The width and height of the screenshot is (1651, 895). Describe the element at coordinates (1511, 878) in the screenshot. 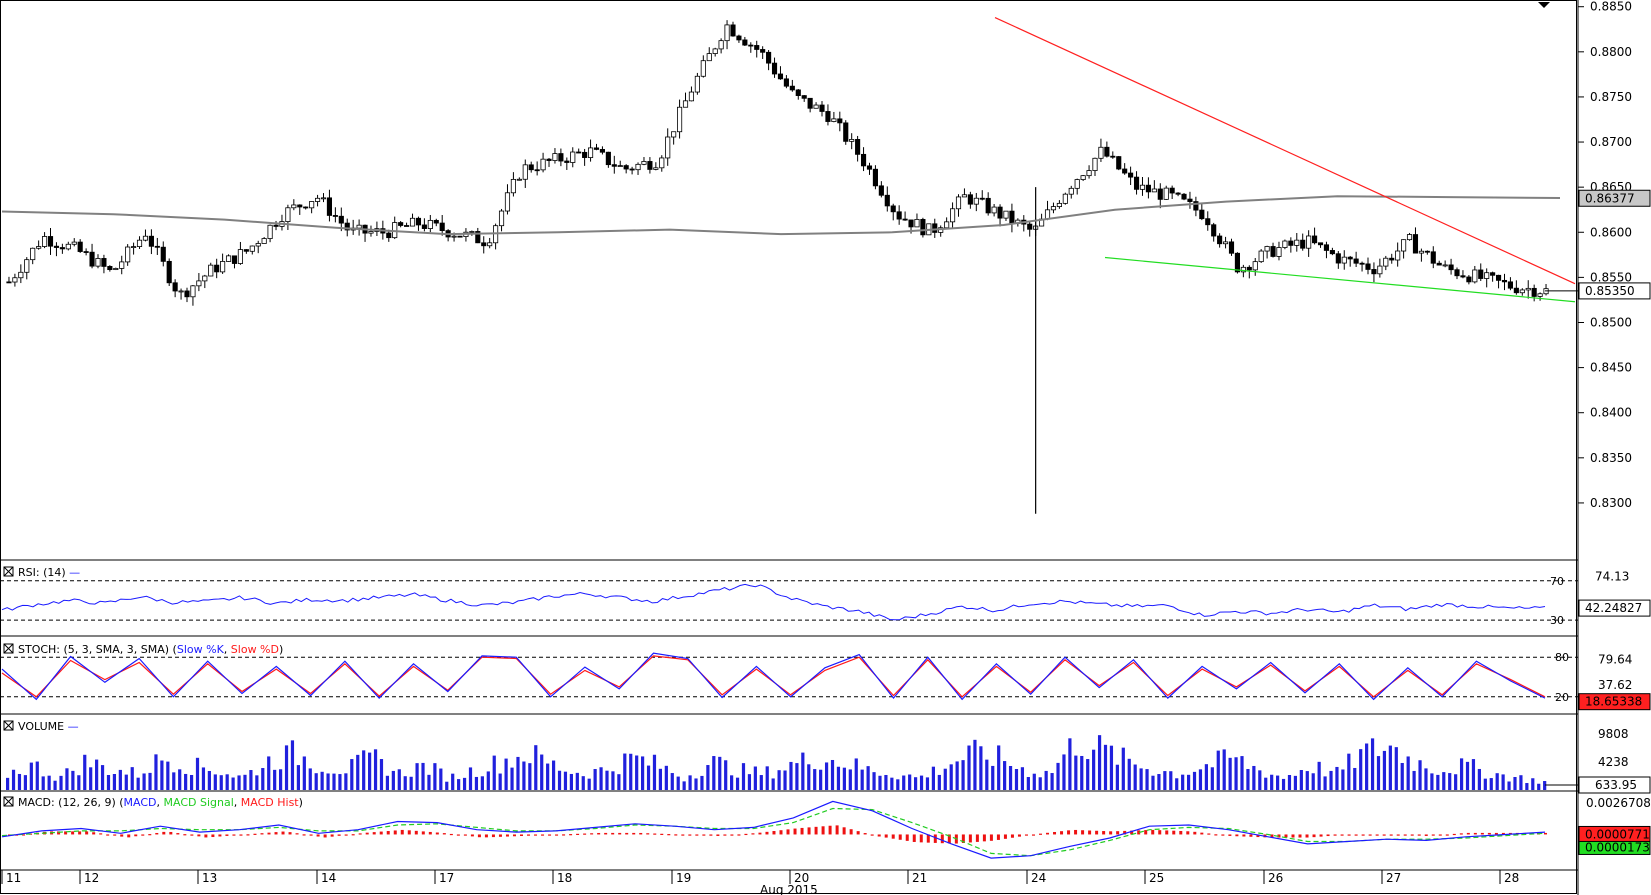

I see `time-tick-label: 28` at that location.